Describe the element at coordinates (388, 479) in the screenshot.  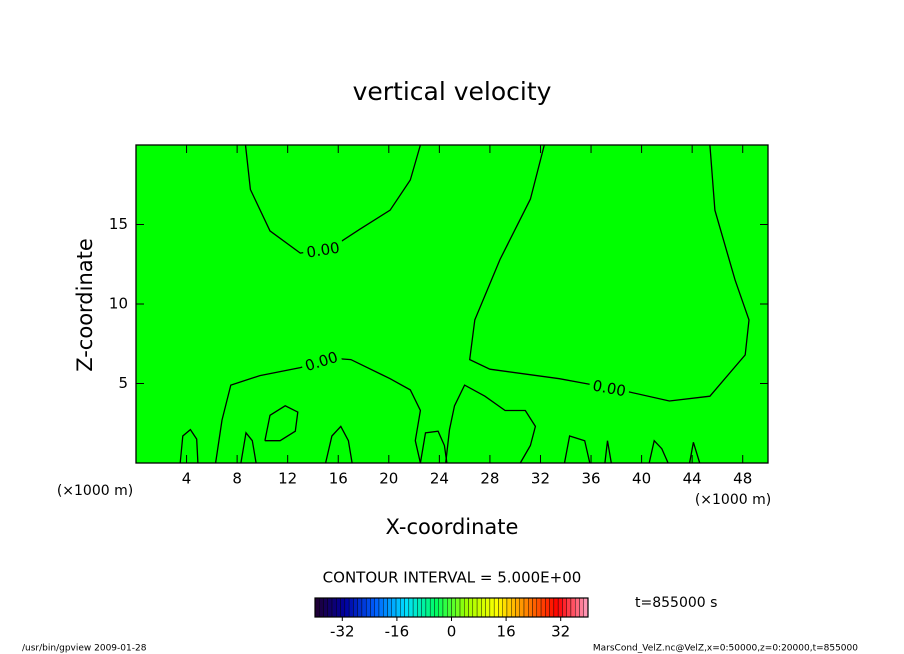
I see `x-tick-label: 20` at that location.